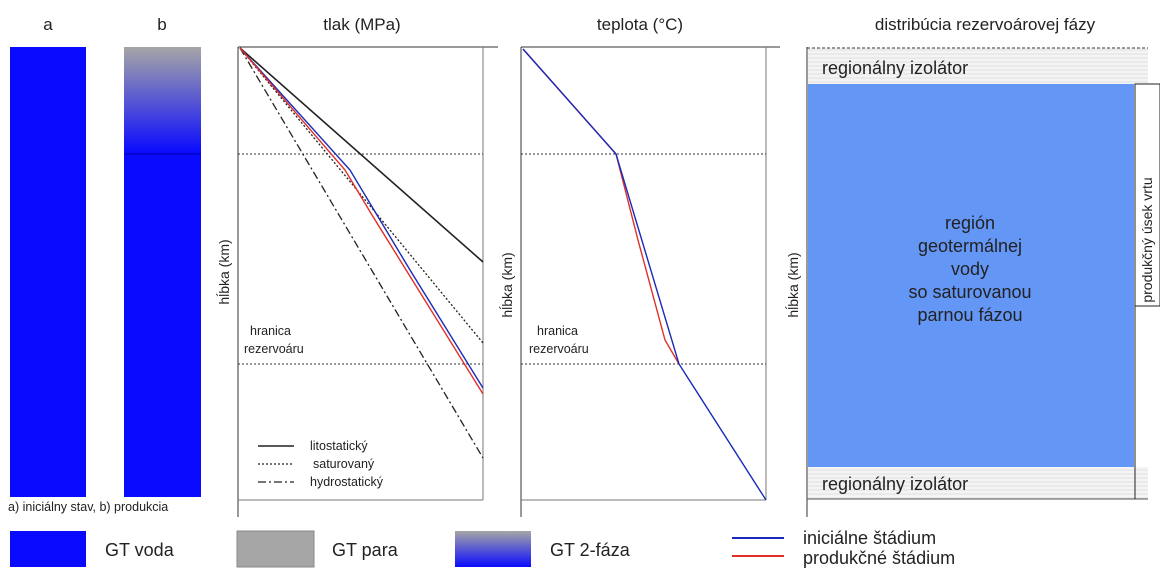 The width and height of the screenshot is (1160, 569). I want to click on pressure-boundary-label-1: hranica, so click(270, 331).